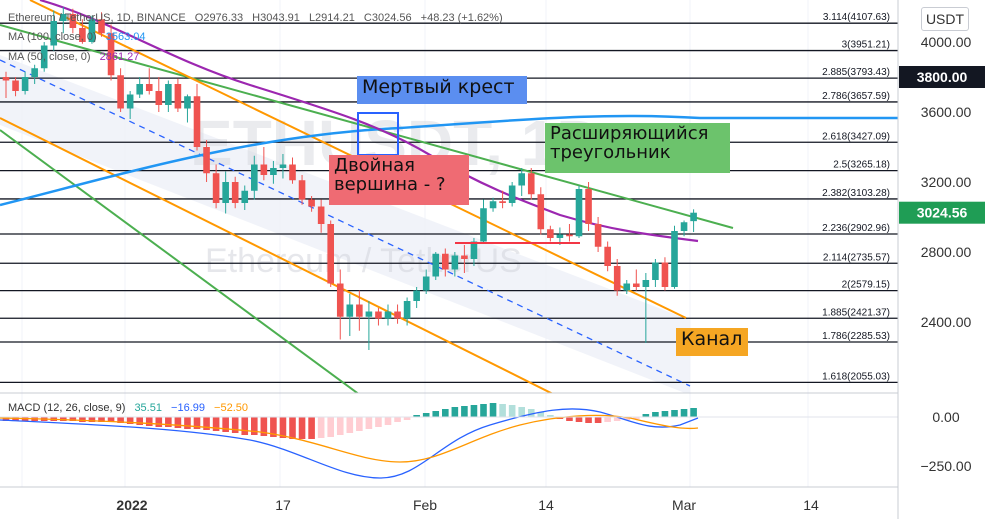 This screenshot has height=519, width=985. I want to click on fib-level-label: 2.5(3265.18), so click(861, 165).